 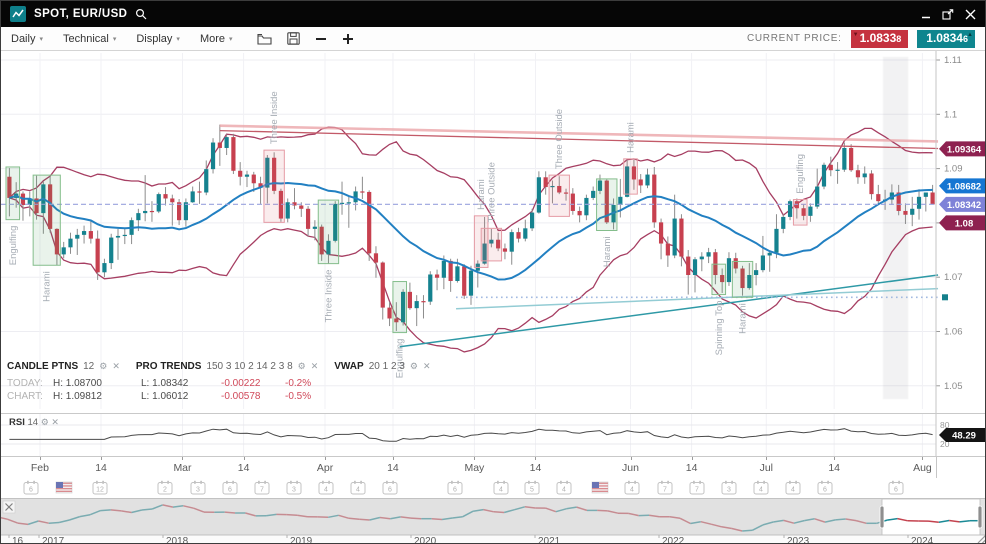 I want to click on rsi-value-badge, so click(x=962, y=435).